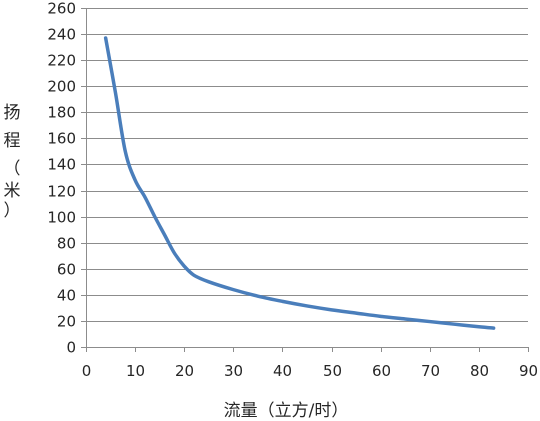 Image resolution: width=540 pixels, height=421 pixels. Describe the element at coordinates (61, 139) in the screenshot. I see `y-tick-label: 160` at that location.